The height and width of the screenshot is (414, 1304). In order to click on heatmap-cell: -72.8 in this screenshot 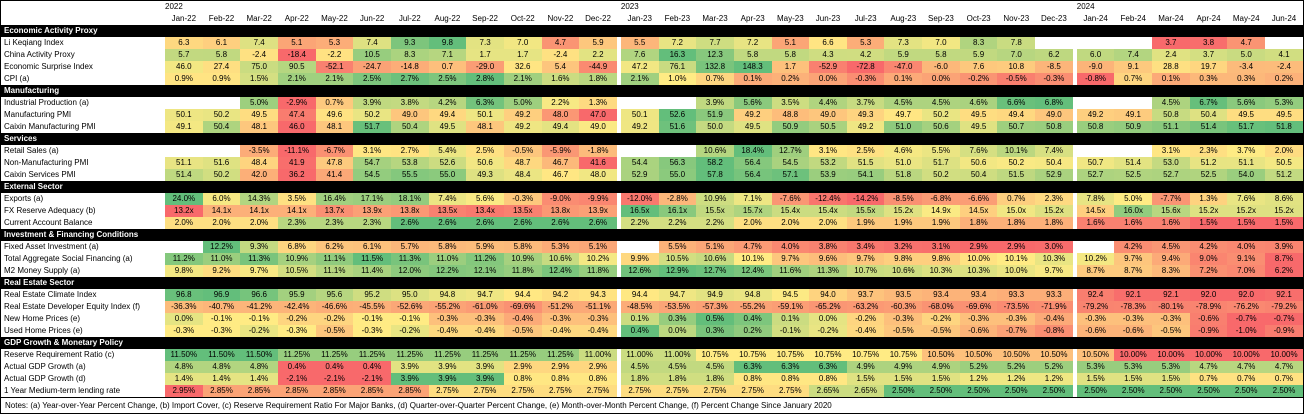, I will do `click(865, 67)`.